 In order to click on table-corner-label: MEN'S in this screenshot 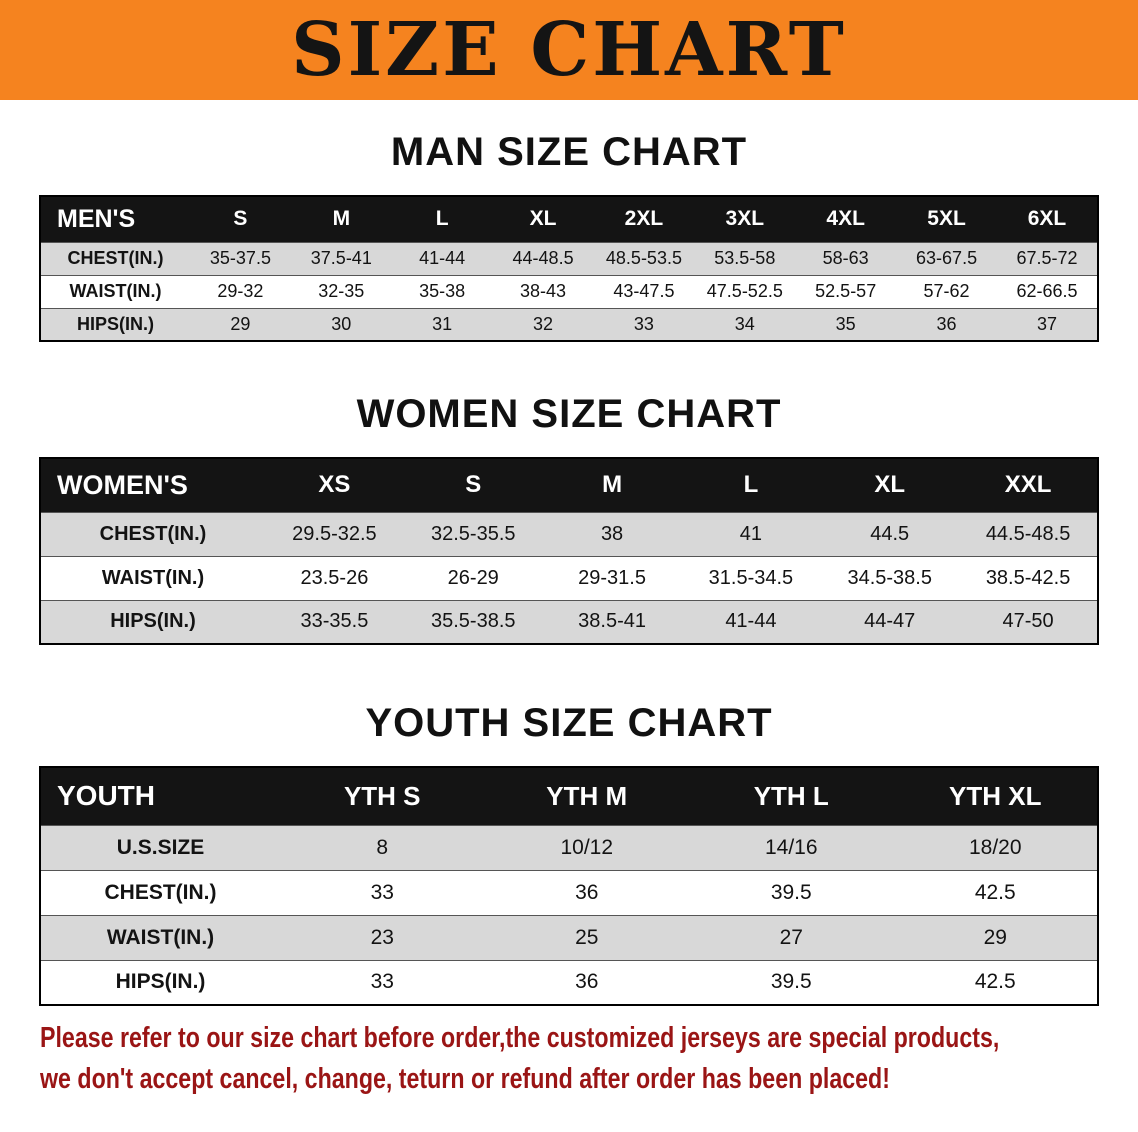, I will do `click(115, 219)`.